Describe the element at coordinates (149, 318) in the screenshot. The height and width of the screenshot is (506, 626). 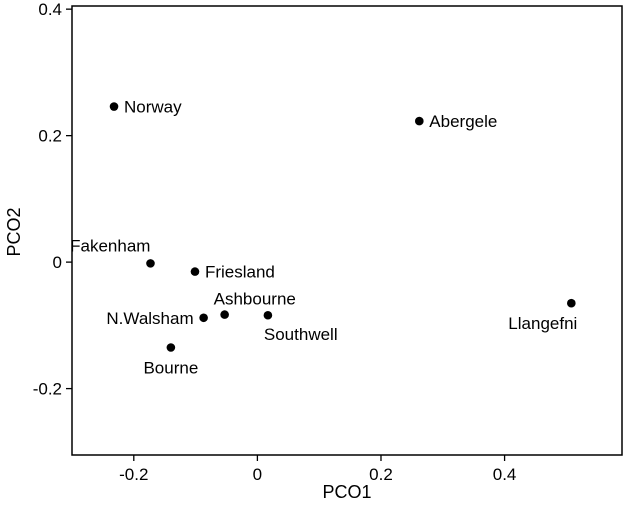
I see `point-label: N.Walsham` at that location.